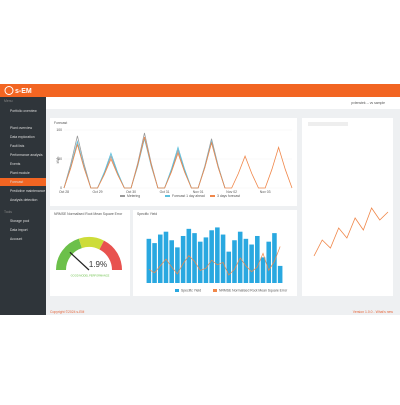 The image size is (400, 405). Describe the element at coordinates (191, 290) in the screenshot. I see `legend-label: Specific Yield` at that location.